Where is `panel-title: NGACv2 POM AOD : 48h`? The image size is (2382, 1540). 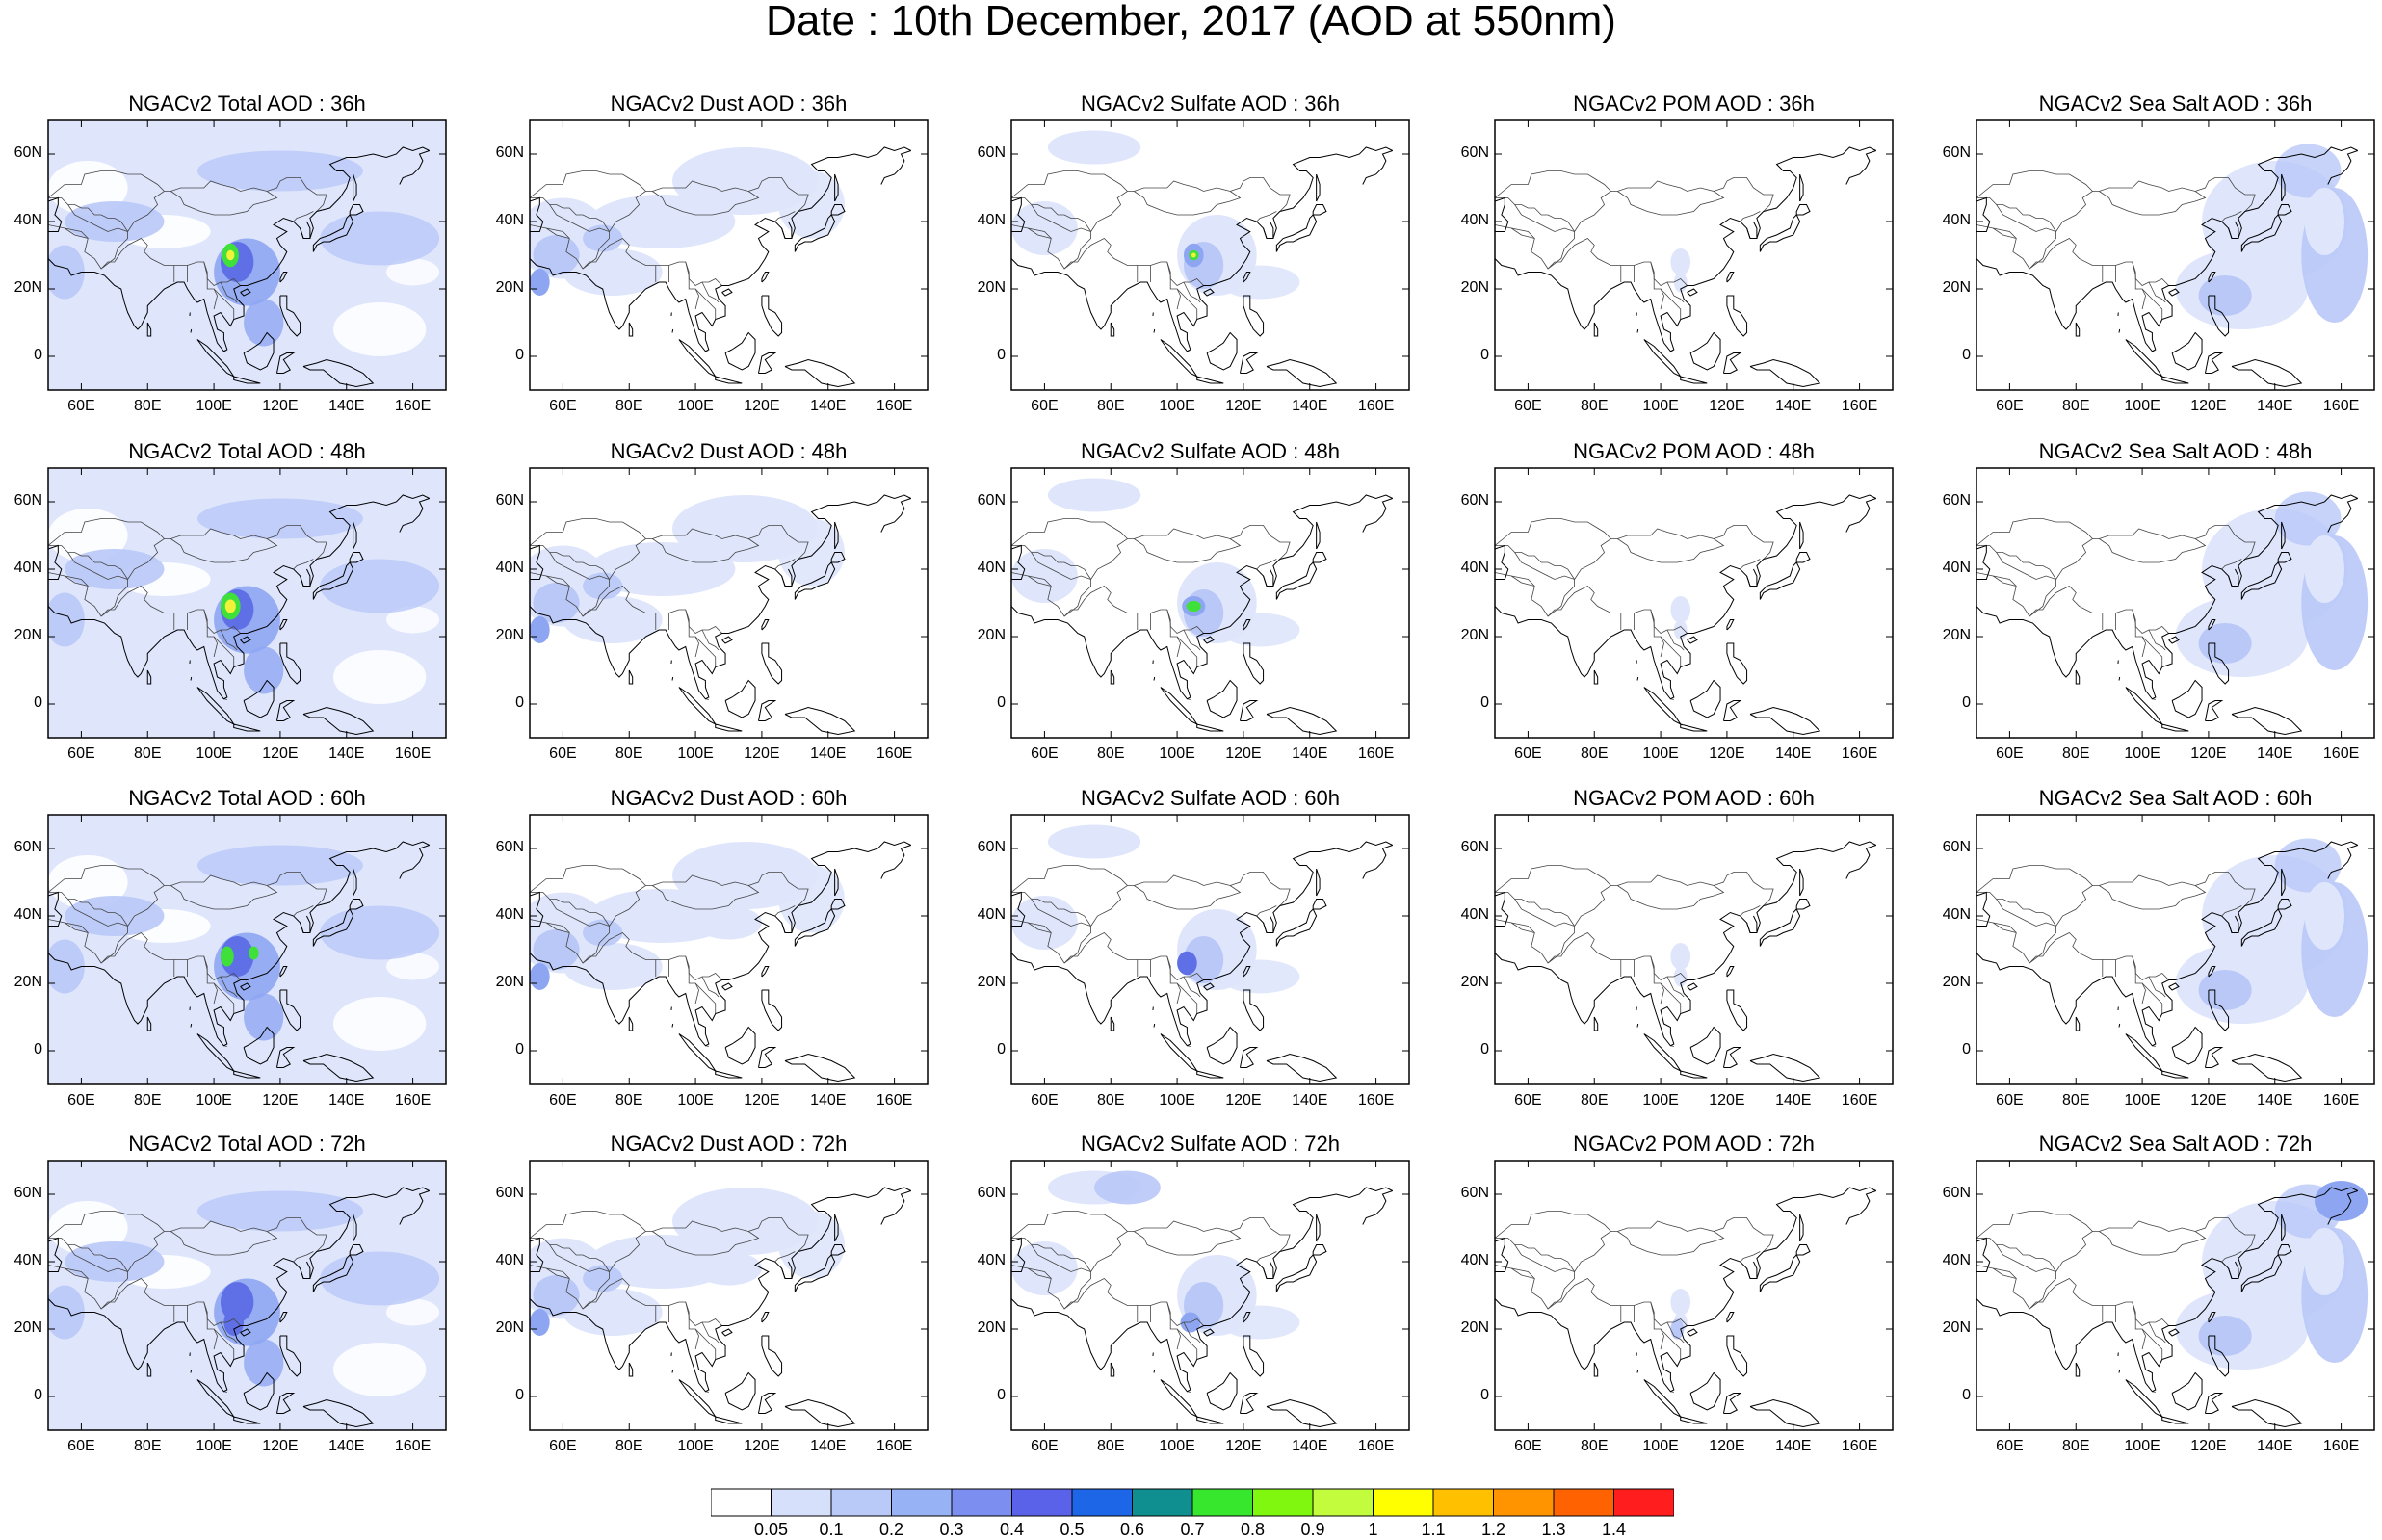
panel-title: NGACv2 POM AOD : 48h is located at coordinates (1694, 451).